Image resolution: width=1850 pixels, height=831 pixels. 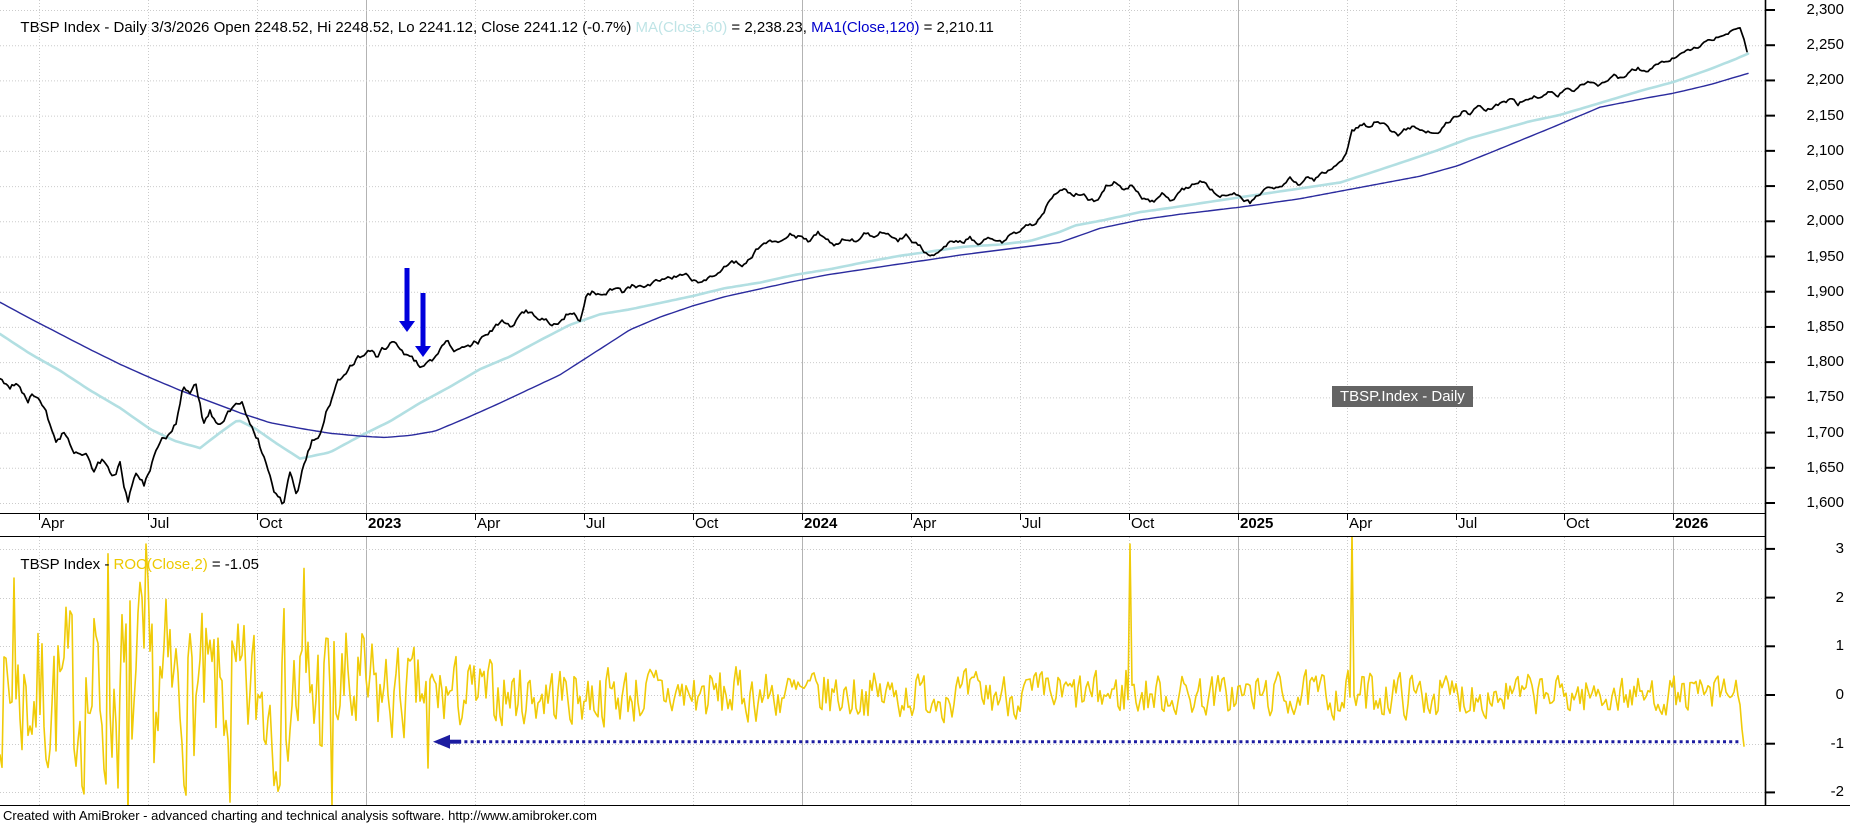 I want to click on price-axis-label: 2,200, so click(x=1825, y=80).